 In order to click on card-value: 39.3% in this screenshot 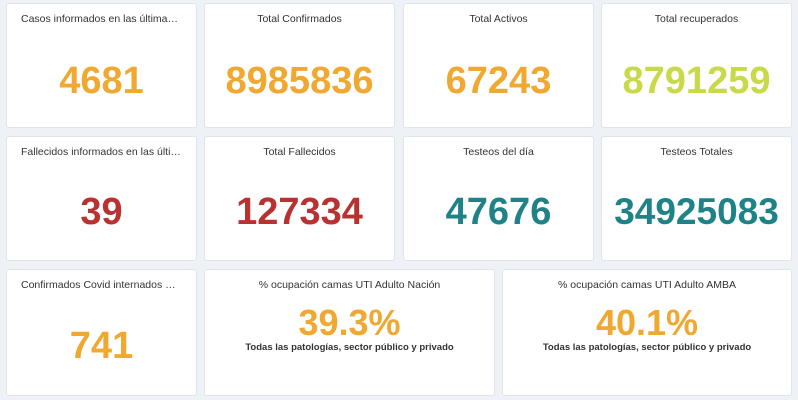, I will do `click(349, 322)`.